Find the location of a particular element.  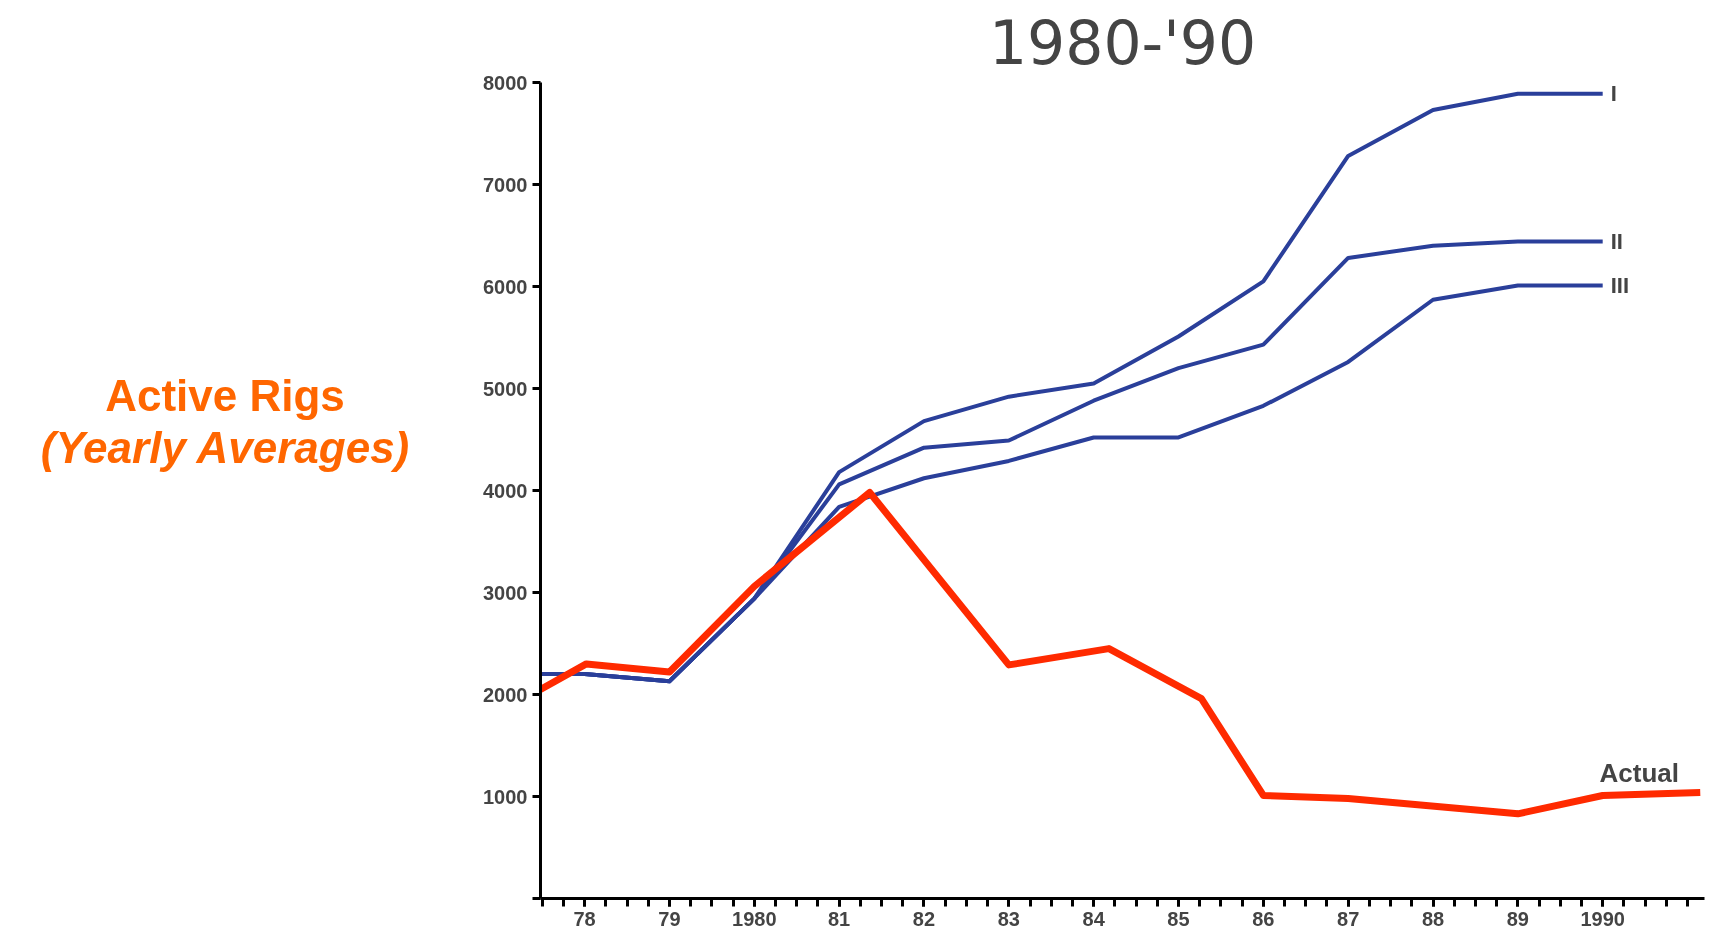

x-tick-label: 87 is located at coordinates (1348, 918).